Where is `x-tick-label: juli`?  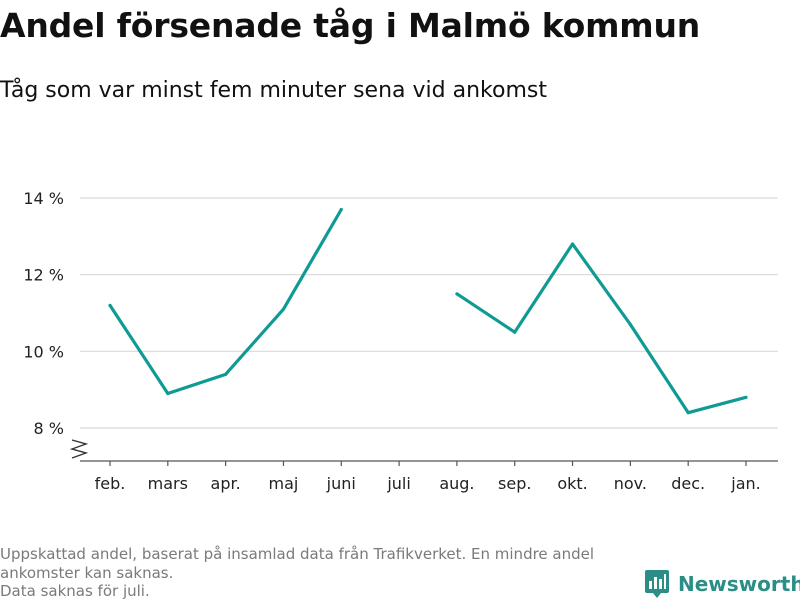 x-tick-label: juli is located at coordinates (398, 483).